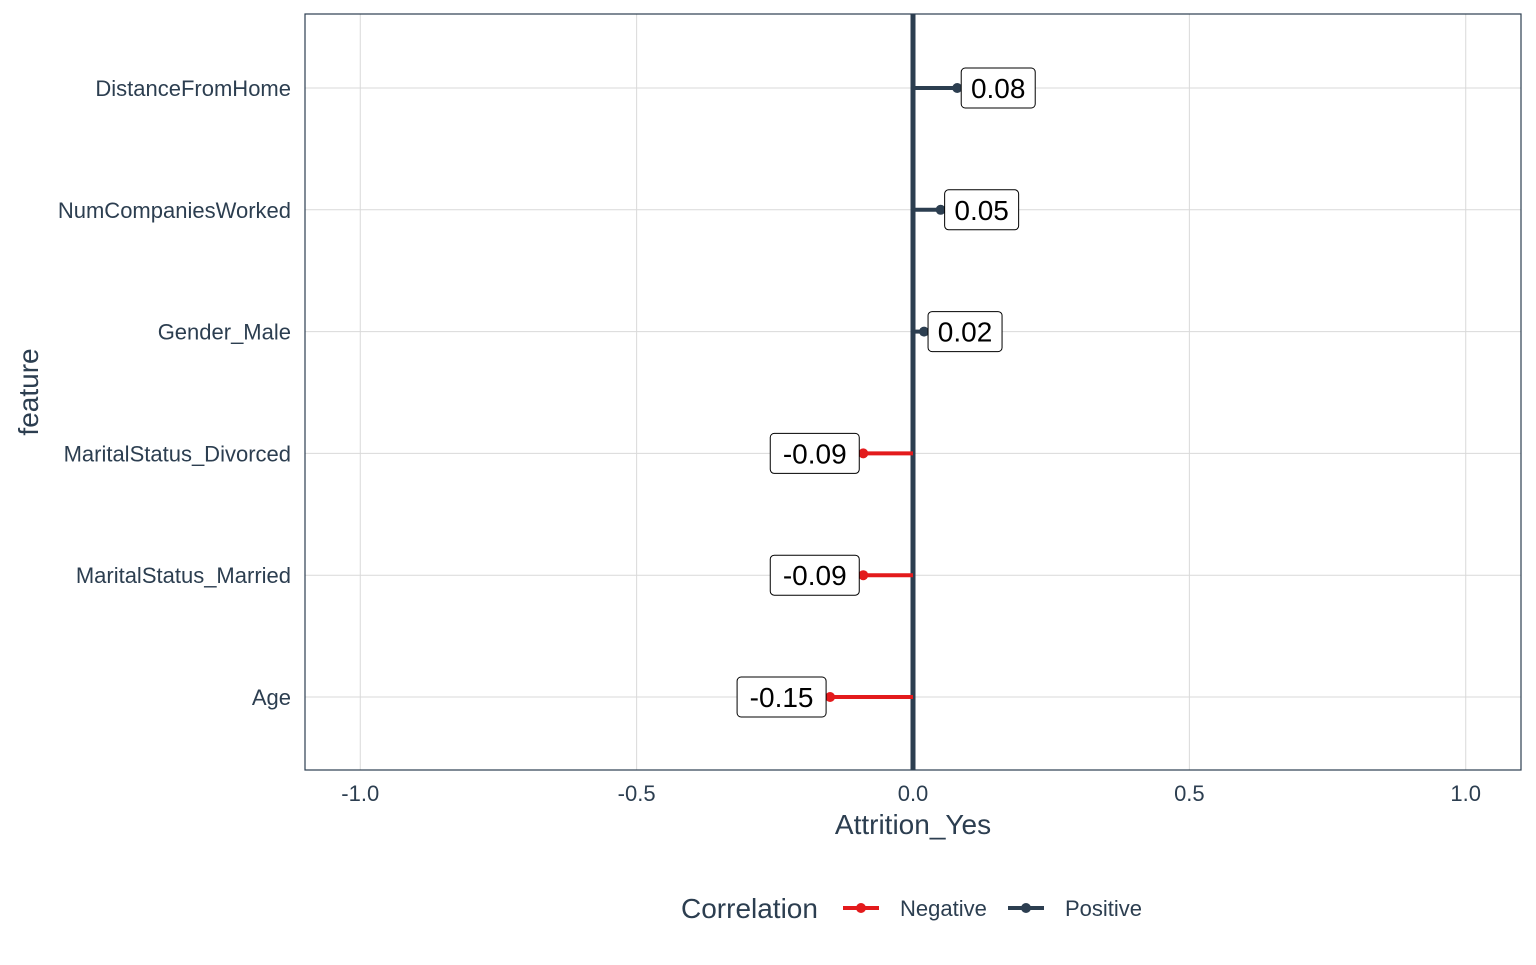 Image resolution: width=1536 pixels, height=965 pixels. What do you see at coordinates (224, 332) in the screenshot?
I see `y-tick-label: Gender_Male` at bounding box center [224, 332].